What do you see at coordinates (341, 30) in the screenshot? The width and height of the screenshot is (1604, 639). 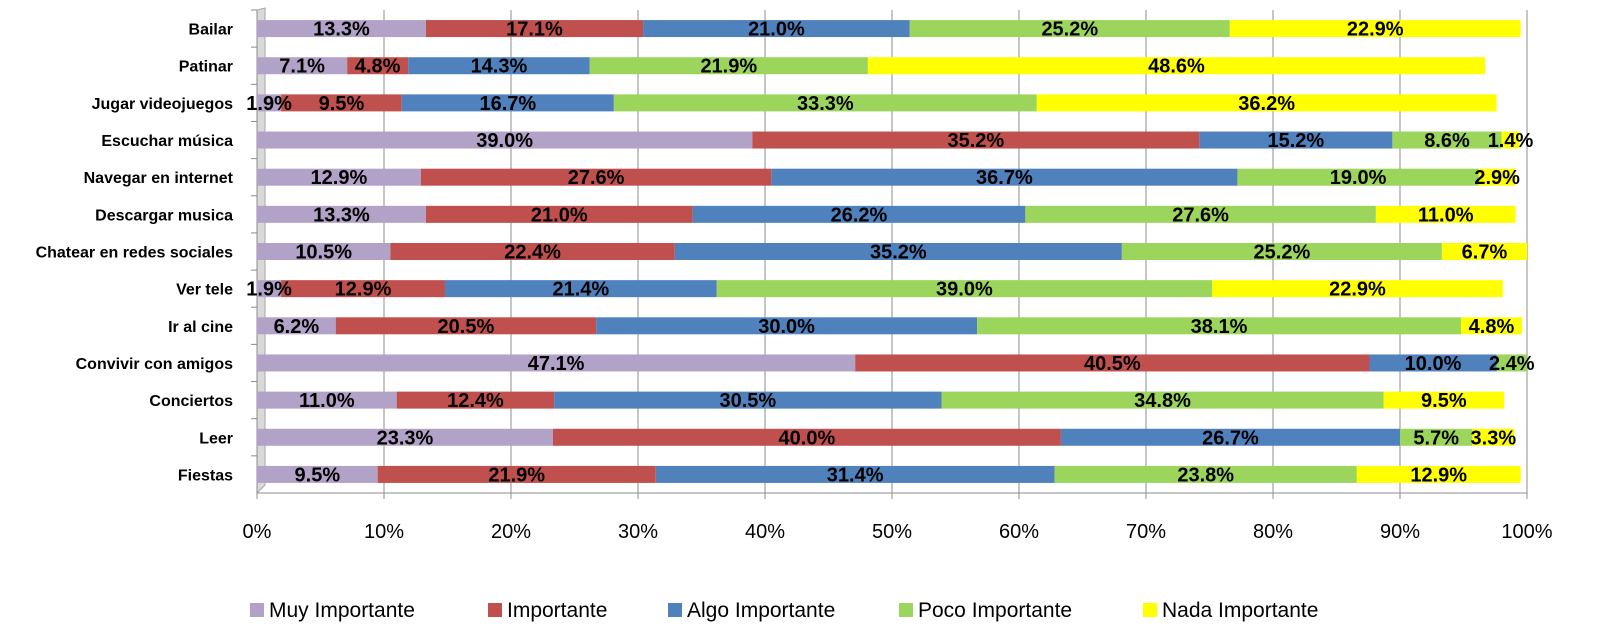 I see `data-label: 13.3%` at bounding box center [341, 30].